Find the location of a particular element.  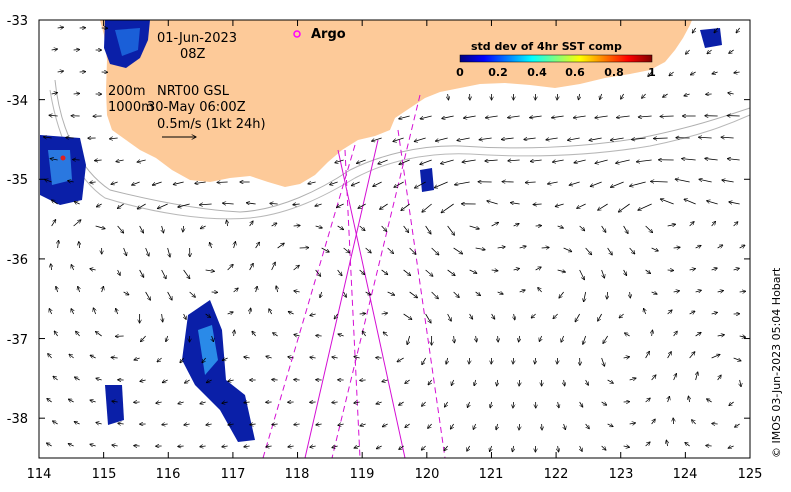

credit-text: © IMOS 03-Jun-2023 05:04 Hobart is located at coordinates (776, 362).